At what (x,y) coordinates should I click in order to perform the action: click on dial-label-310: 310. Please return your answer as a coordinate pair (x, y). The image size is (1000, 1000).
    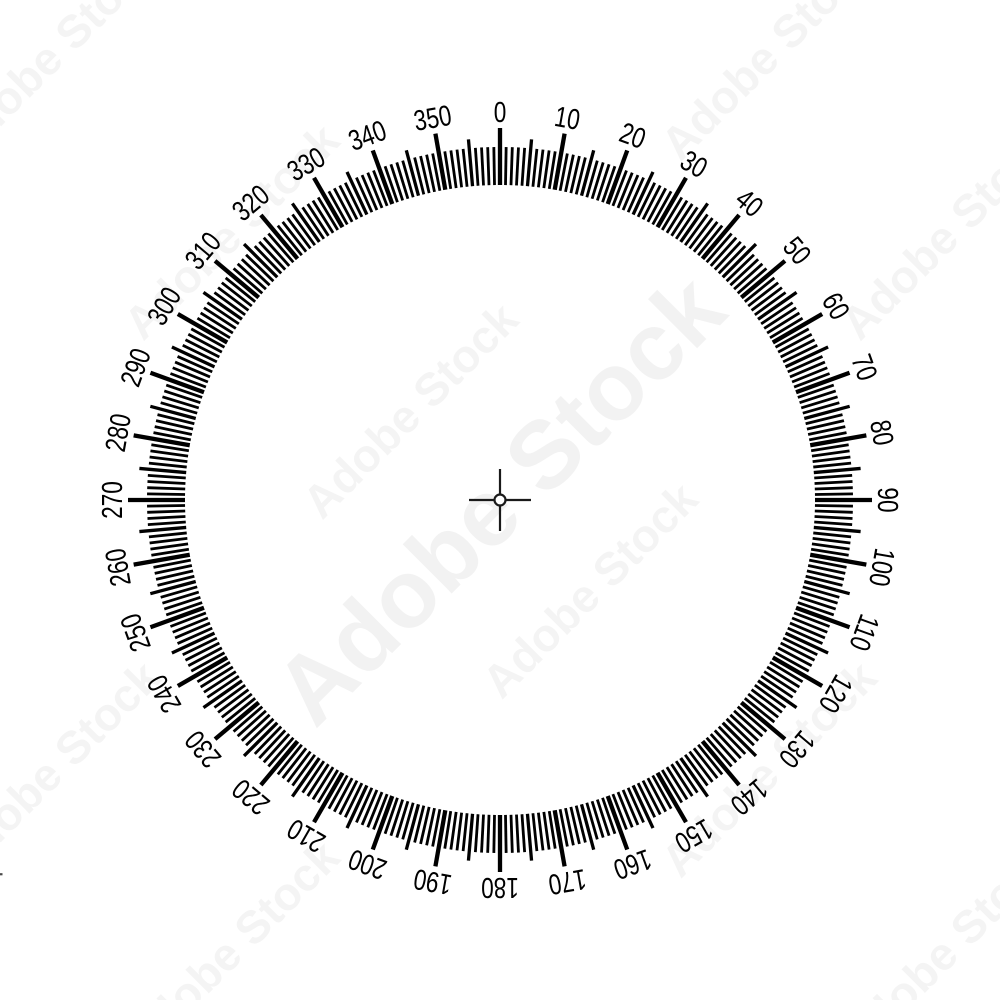
    Looking at the image, I should click on (203, 250).